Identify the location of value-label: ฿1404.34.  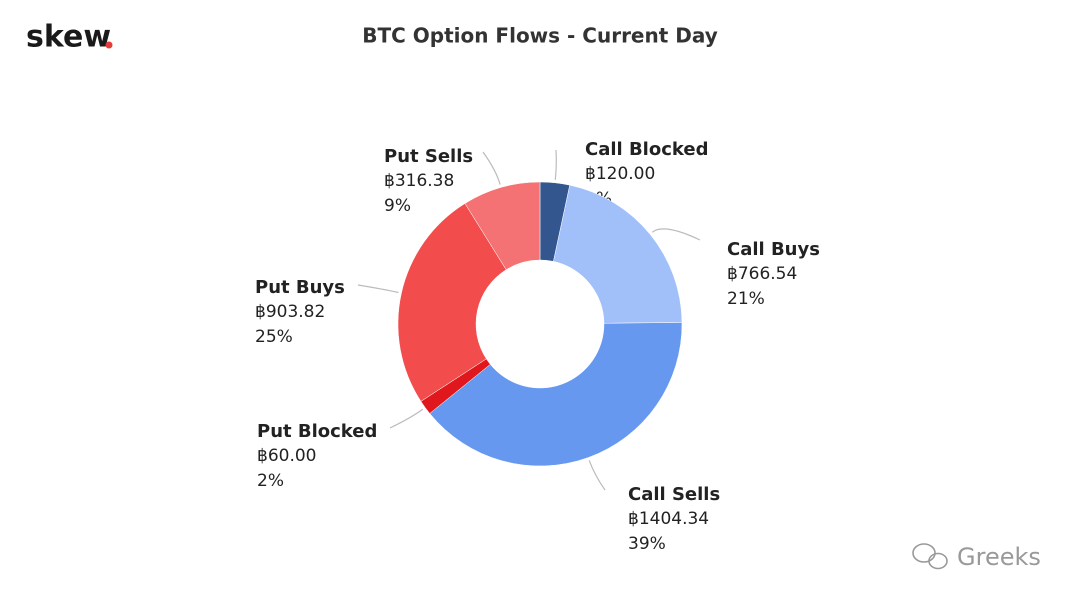
(668, 519).